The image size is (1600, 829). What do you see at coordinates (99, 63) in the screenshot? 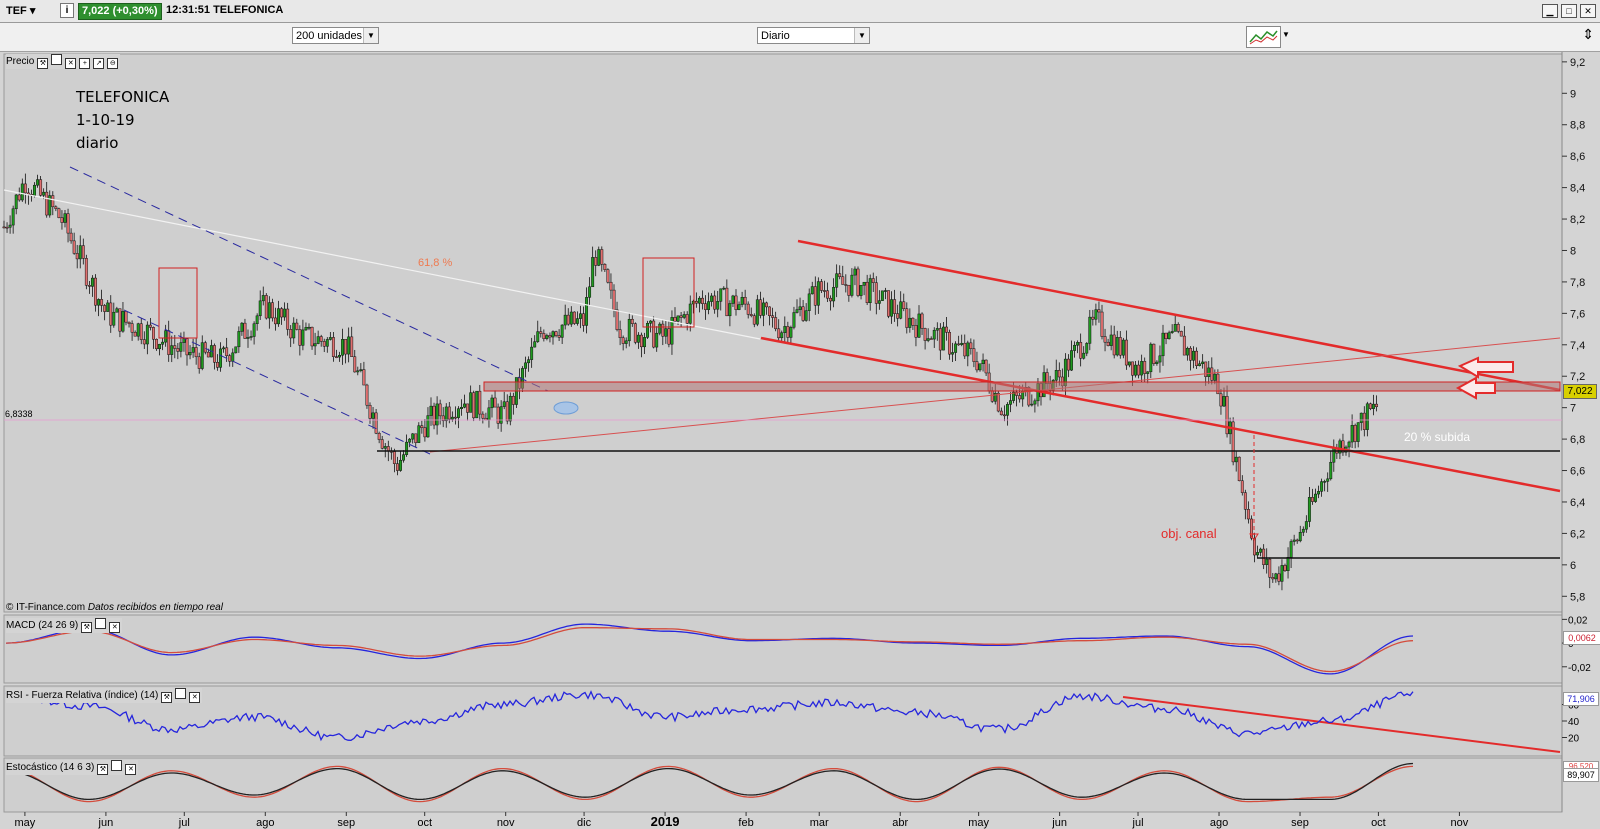
I see `export-icon: ↗` at bounding box center [99, 63].